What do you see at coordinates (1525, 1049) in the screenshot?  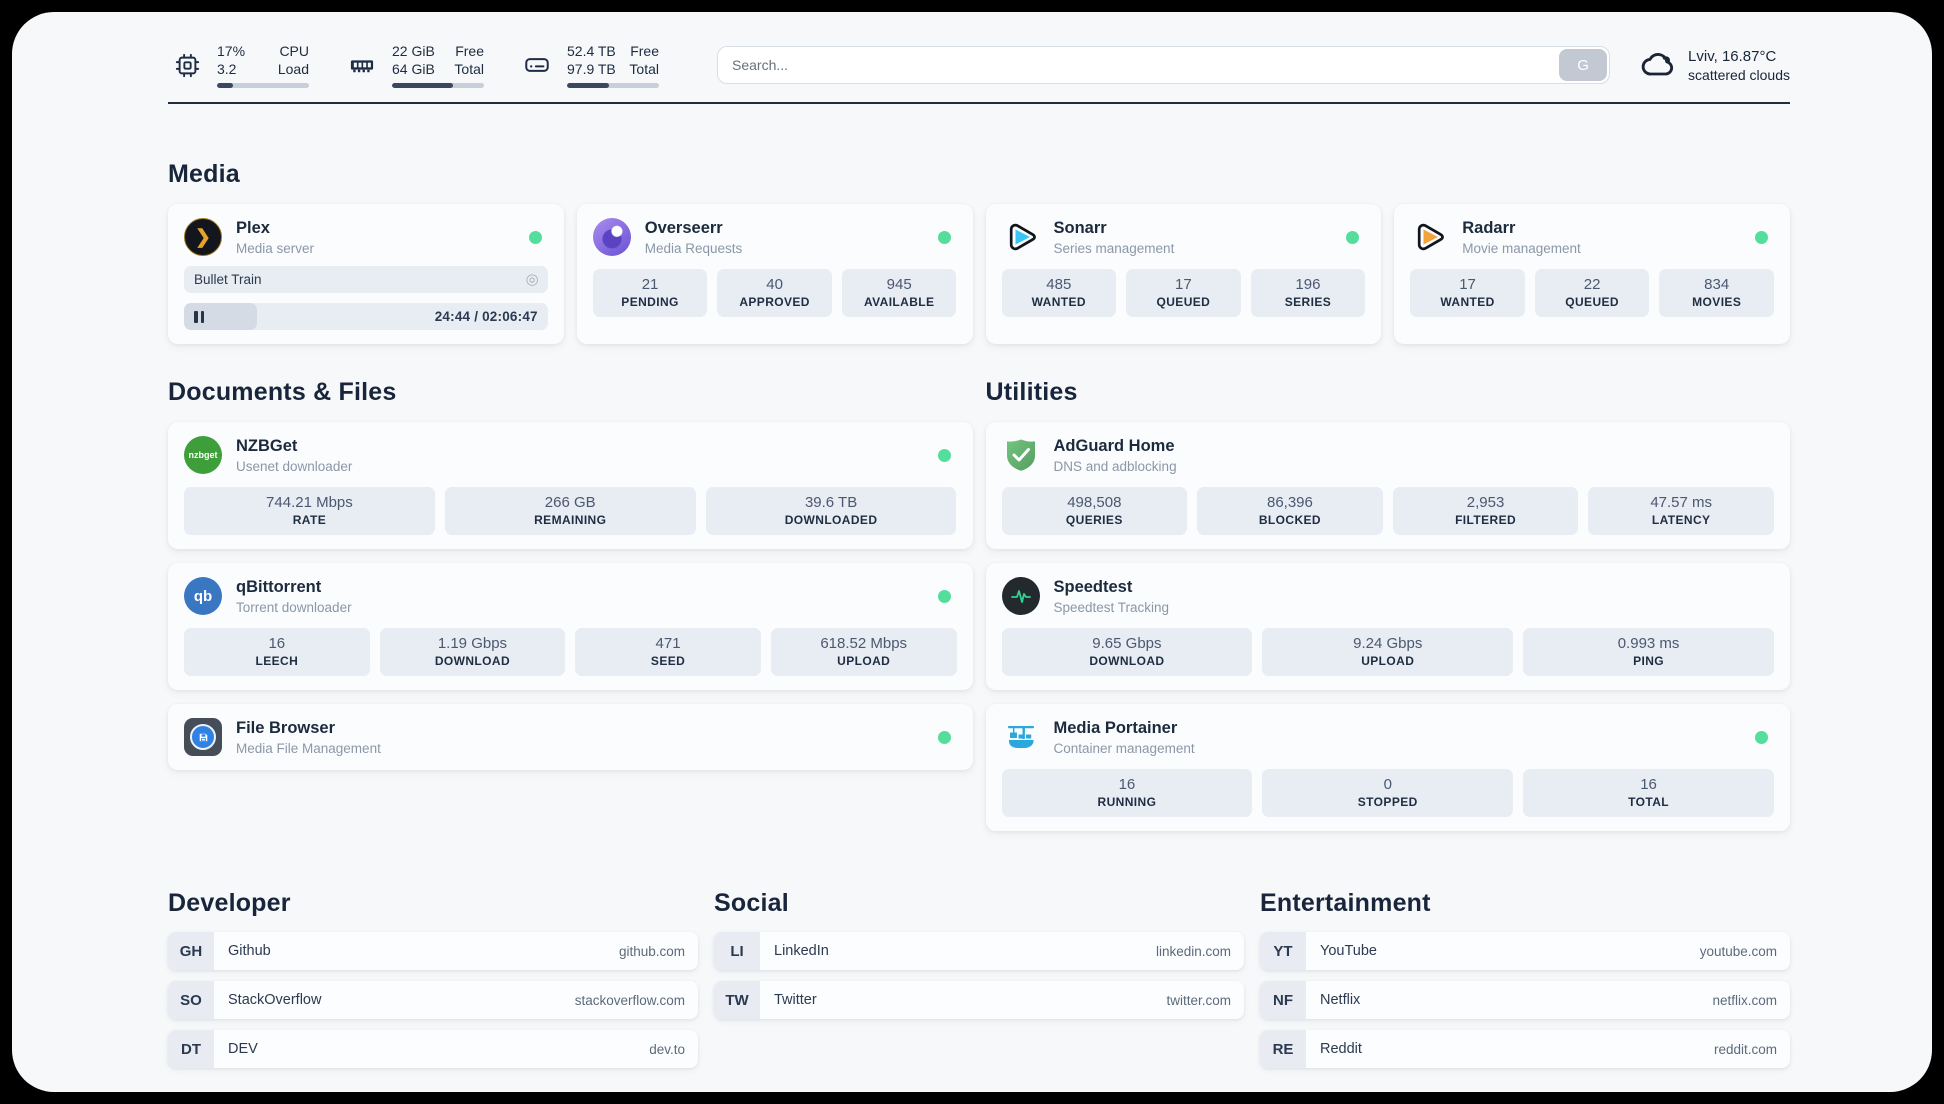 I see `bookmark-reddit: RE Reddit reddit.com` at bounding box center [1525, 1049].